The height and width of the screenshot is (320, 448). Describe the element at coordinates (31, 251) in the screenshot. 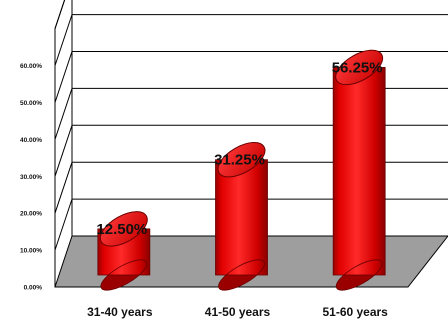

I see `y-tick-label: 10.00%` at that location.